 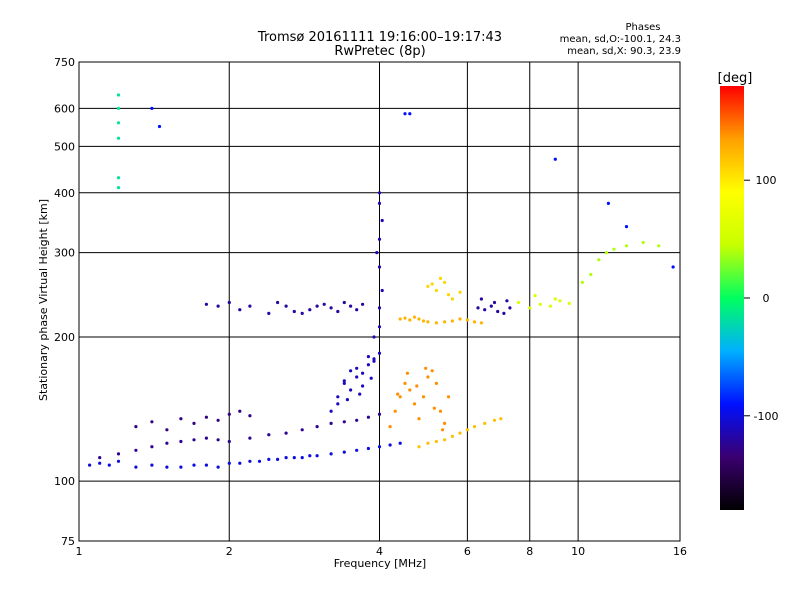 What do you see at coordinates (64, 62) in the screenshot?
I see `y-tick-label: 750` at bounding box center [64, 62].